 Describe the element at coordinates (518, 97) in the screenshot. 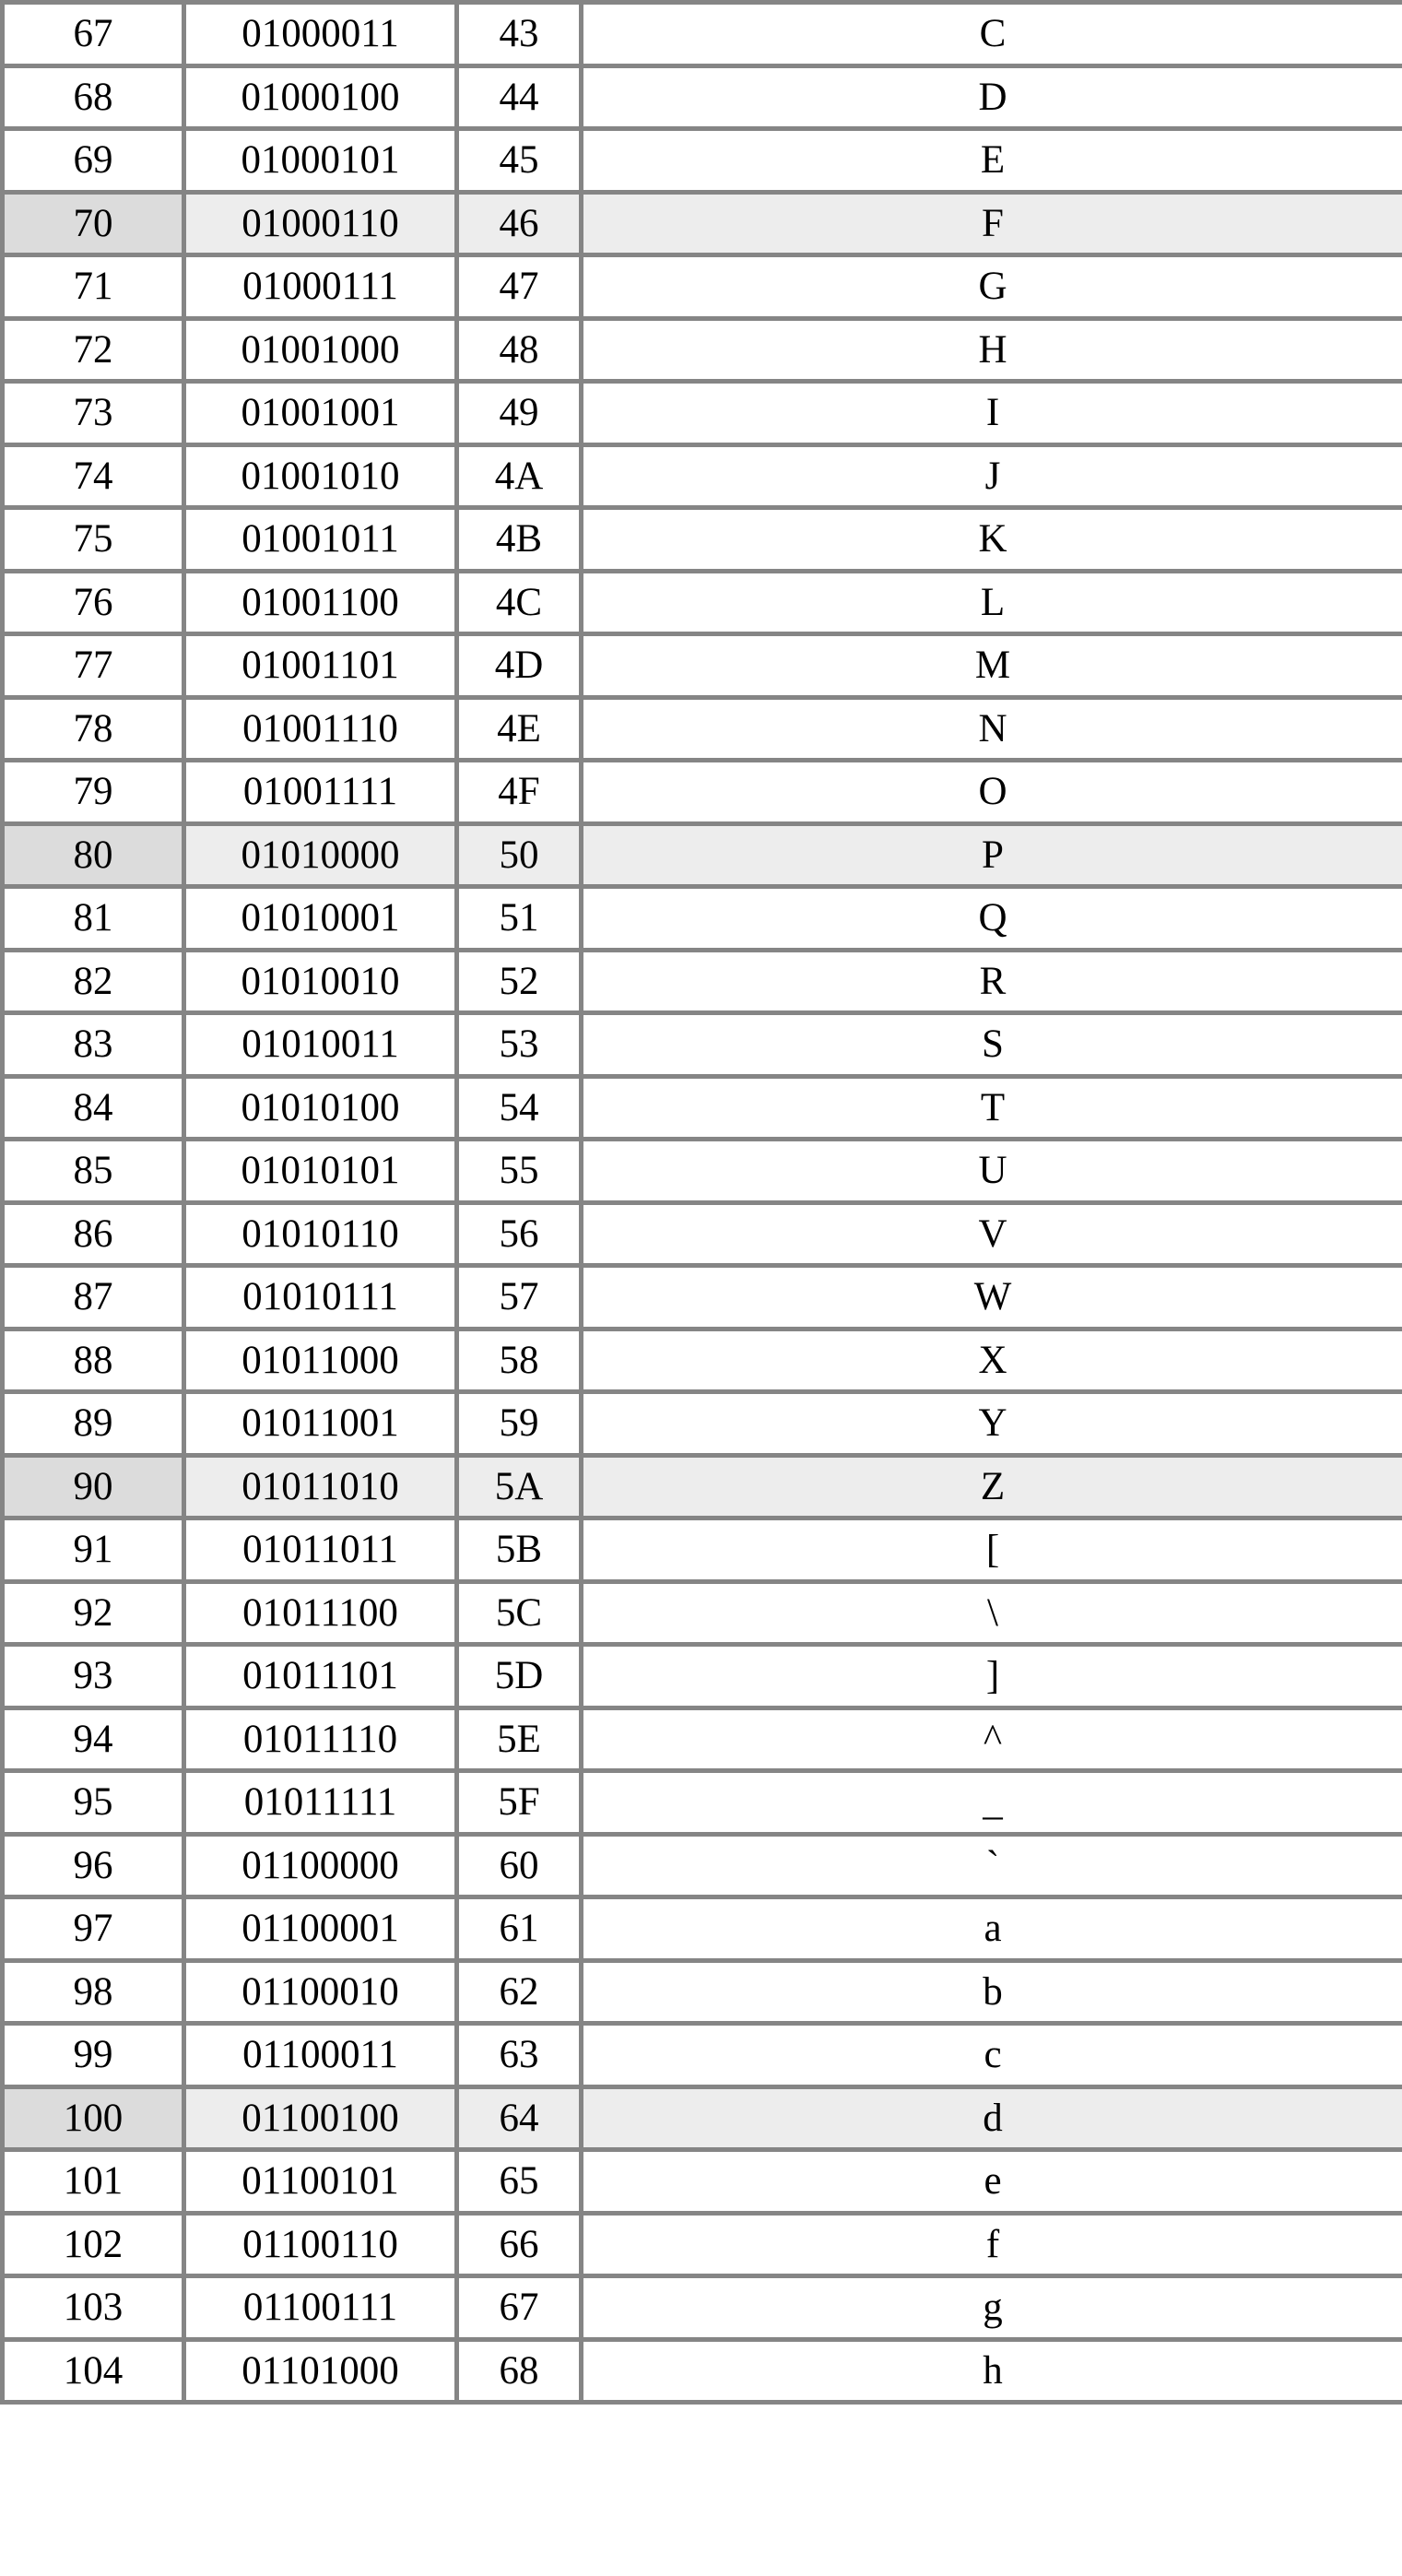

I see `hex-cell: 44` at that location.